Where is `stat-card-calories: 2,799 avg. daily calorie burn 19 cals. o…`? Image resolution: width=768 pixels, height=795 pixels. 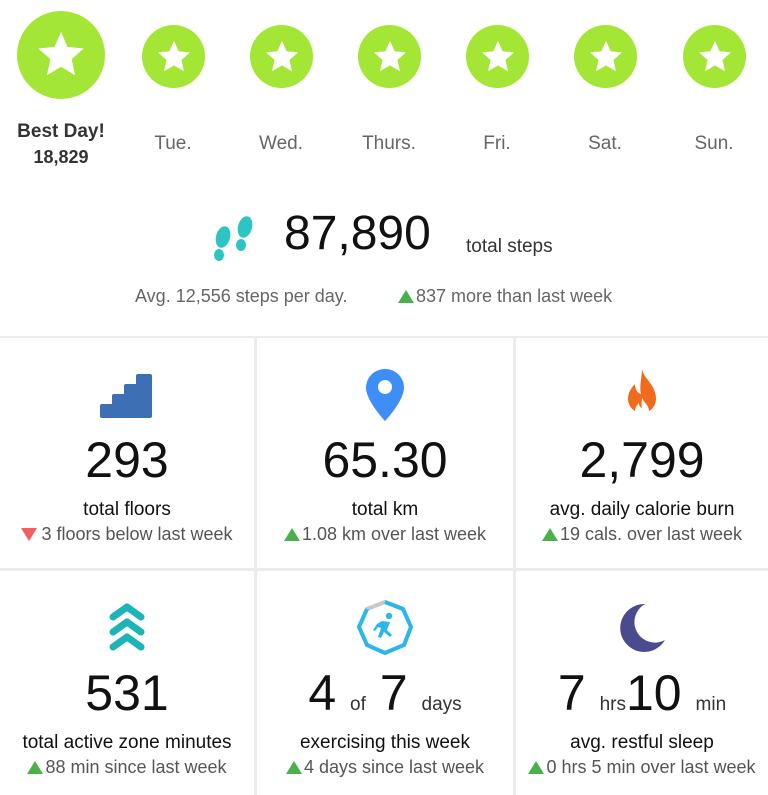 stat-card-calories: 2,799 avg. daily calorie burn 19 cals. o… is located at coordinates (642, 453).